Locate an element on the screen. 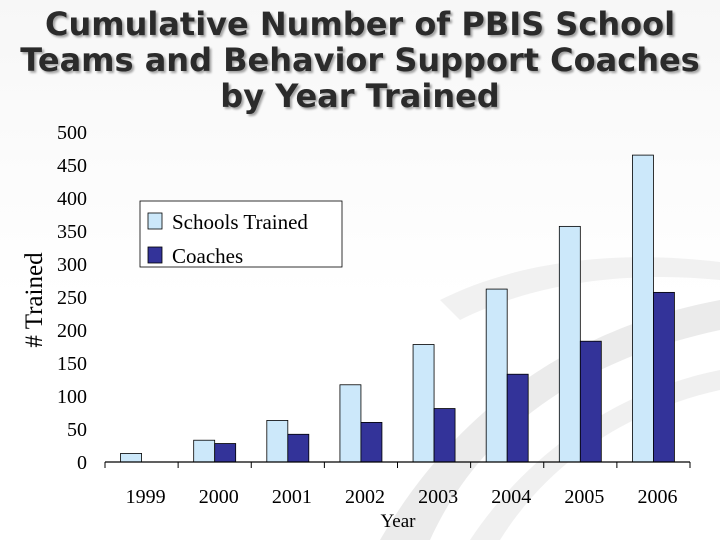 This screenshot has width=720, height=540. y-tick-label: 300 is located at coordinates (72, 265).